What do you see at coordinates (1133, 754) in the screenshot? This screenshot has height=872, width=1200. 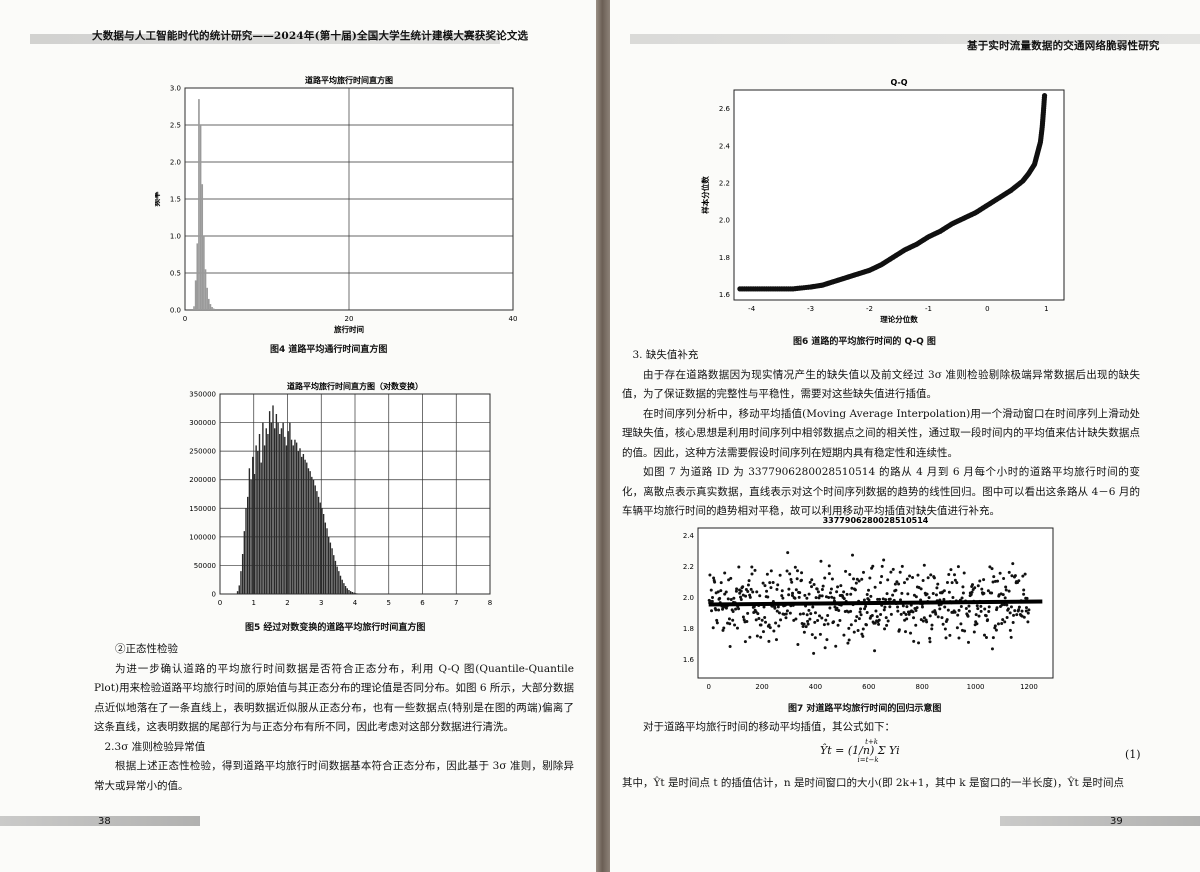 I see `formula-number: (1)` at bounding box center [1133, 754].